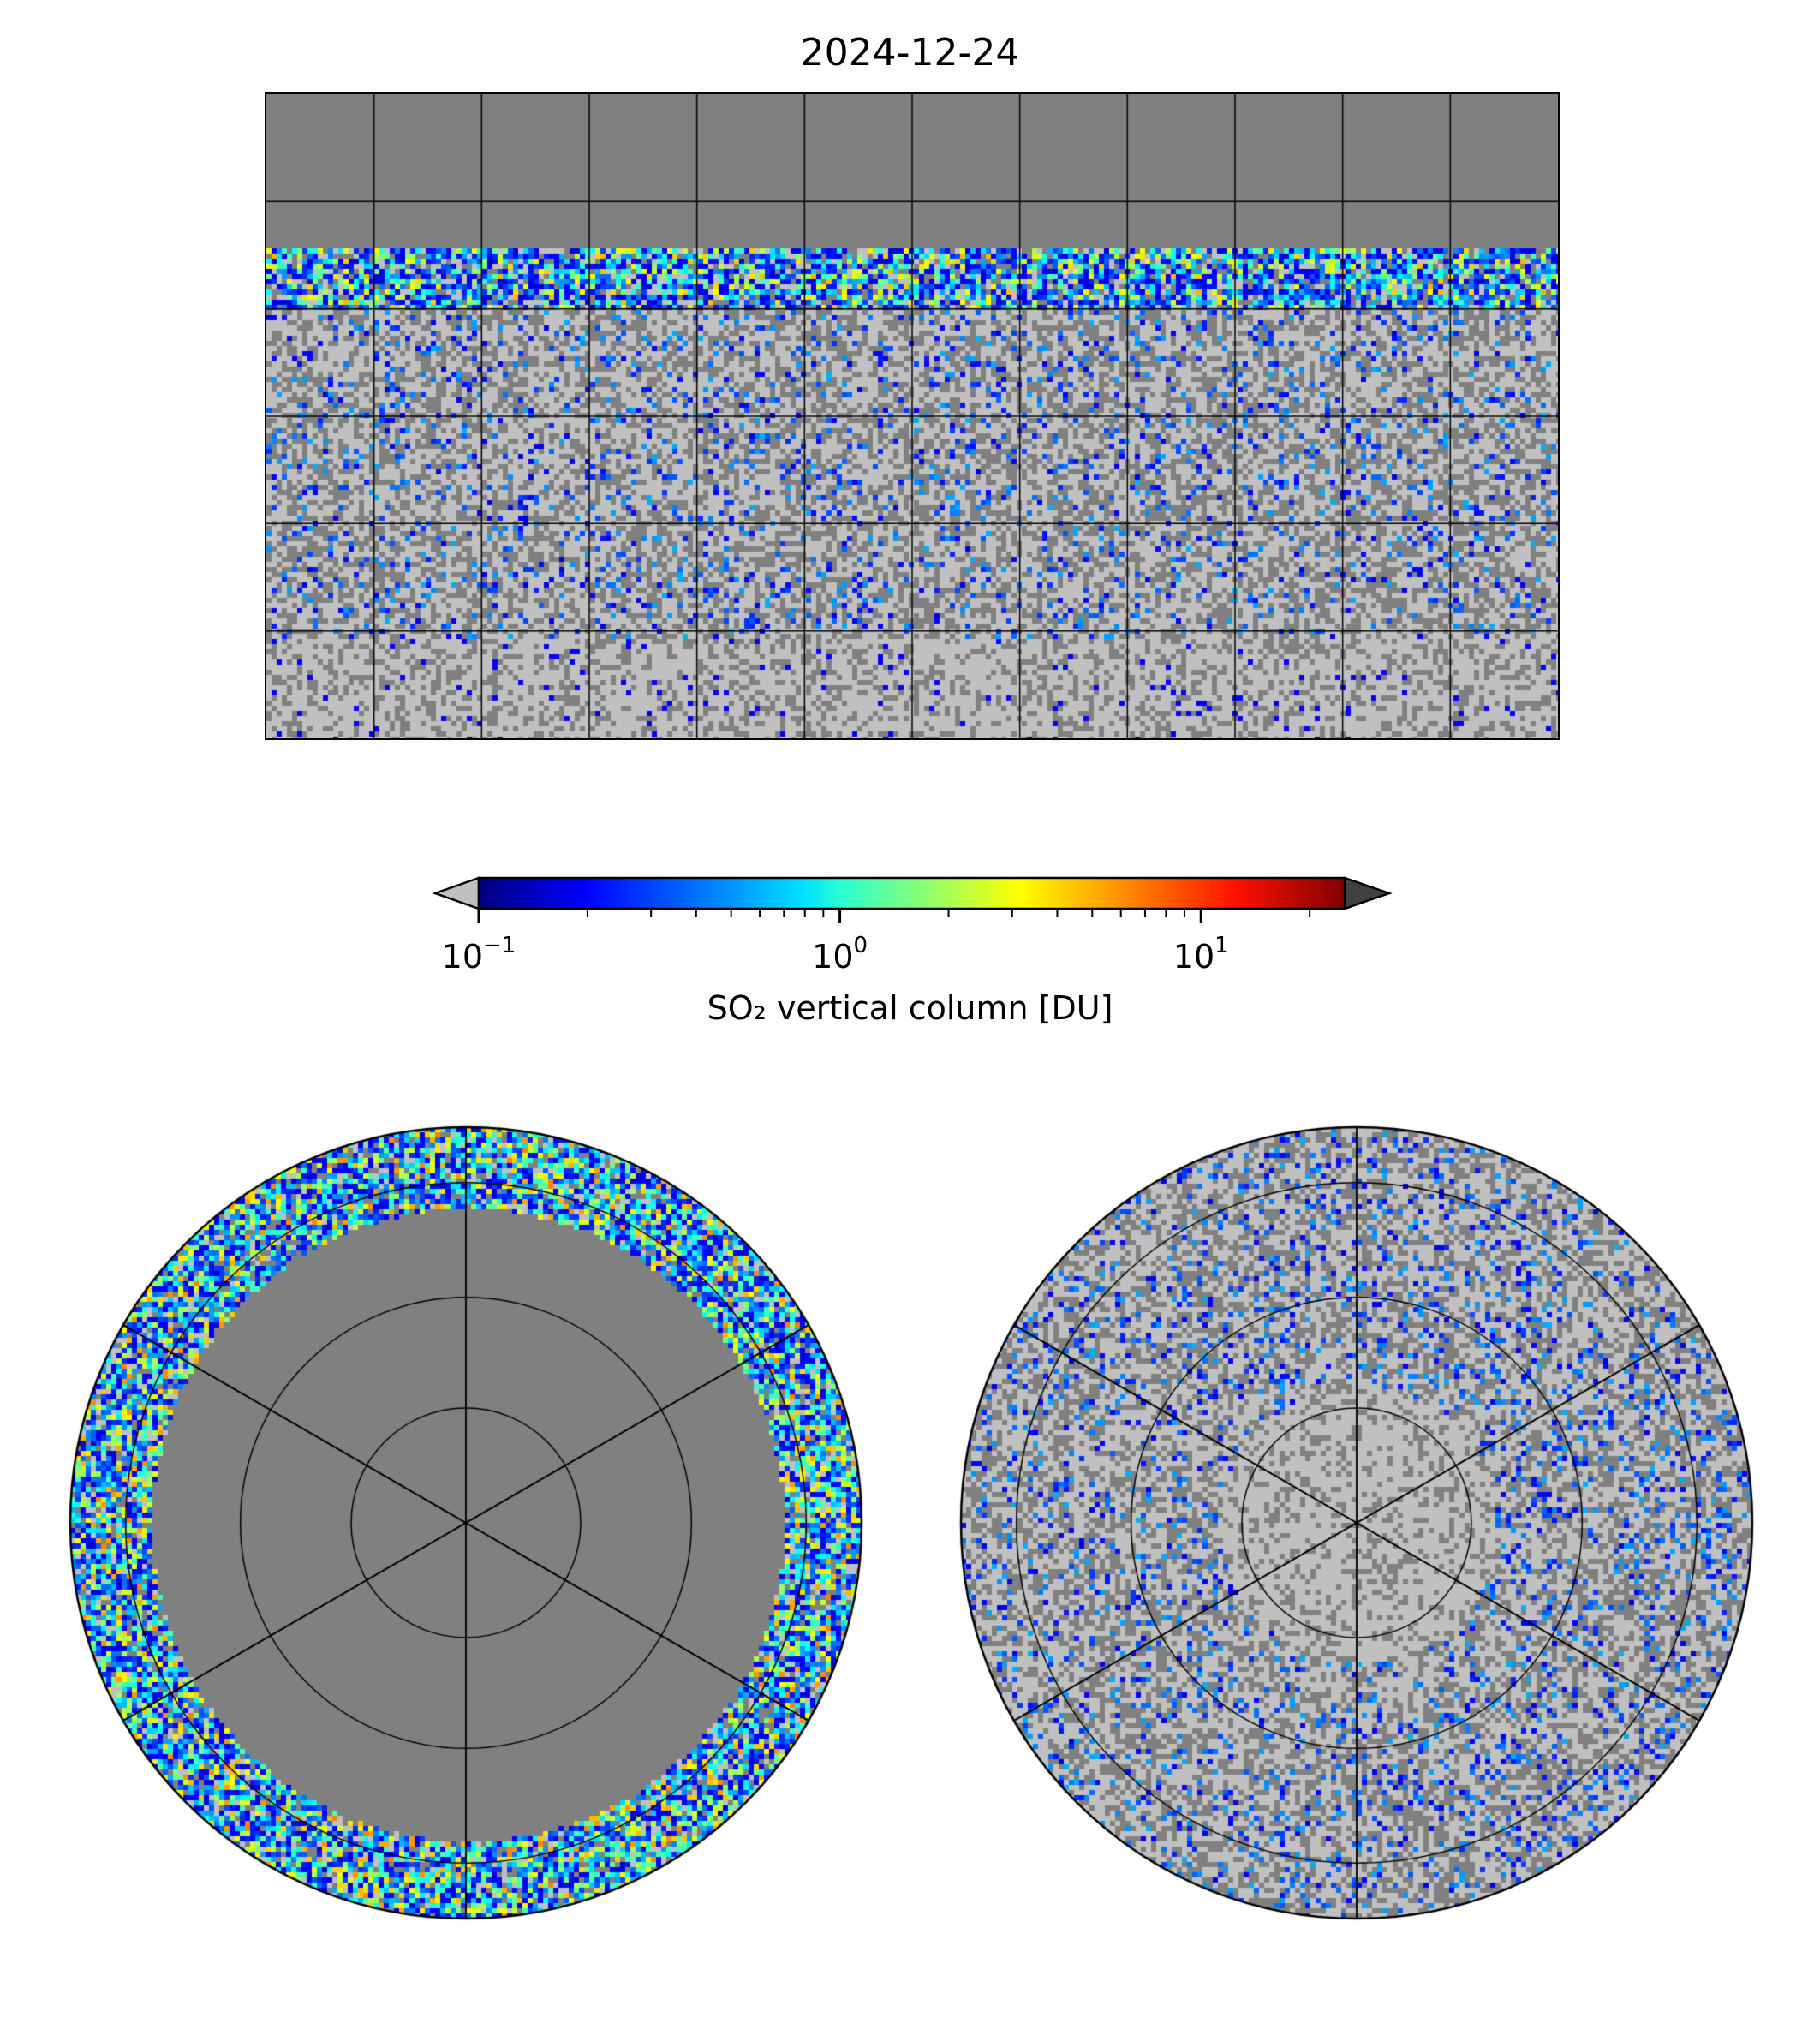  I want to click on colorbar-gradient, so click(911, 893).